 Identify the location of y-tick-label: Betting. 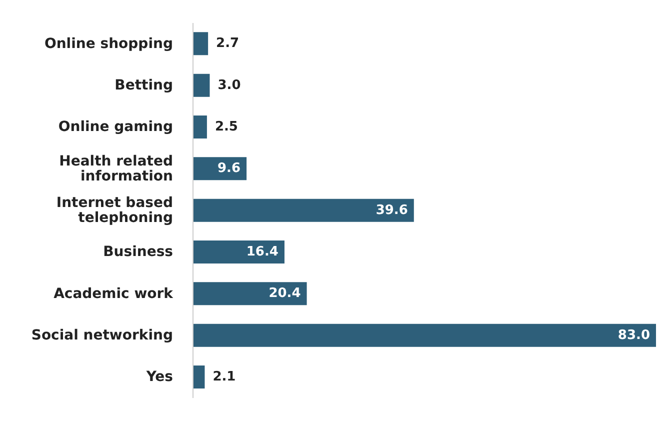
(143, 86).